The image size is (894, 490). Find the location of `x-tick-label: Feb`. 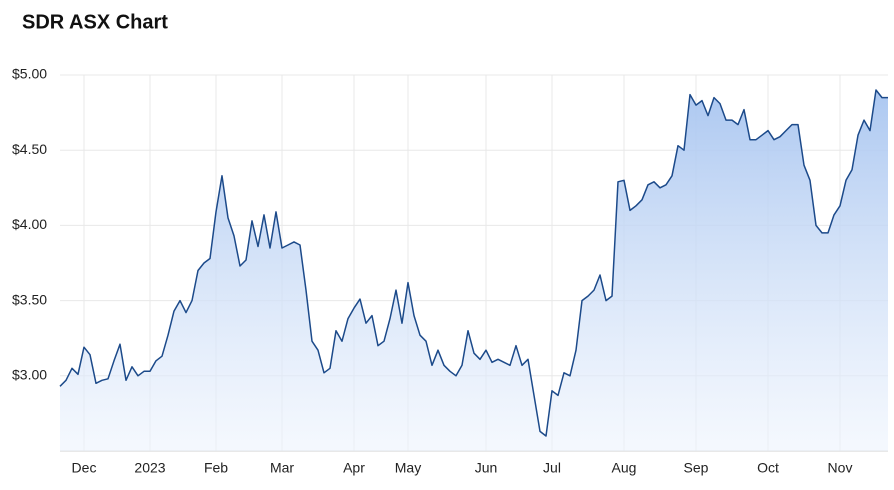

x-tick-label: Feb is located at coordinates (216, 468).